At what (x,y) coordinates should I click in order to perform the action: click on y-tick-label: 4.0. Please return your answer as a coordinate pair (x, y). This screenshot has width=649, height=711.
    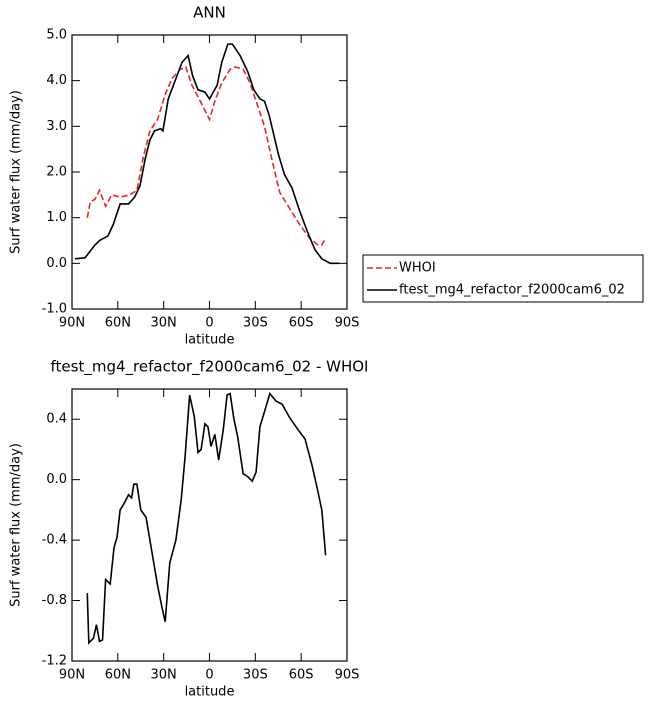
    Looking at the image, I should click on (56, 80).